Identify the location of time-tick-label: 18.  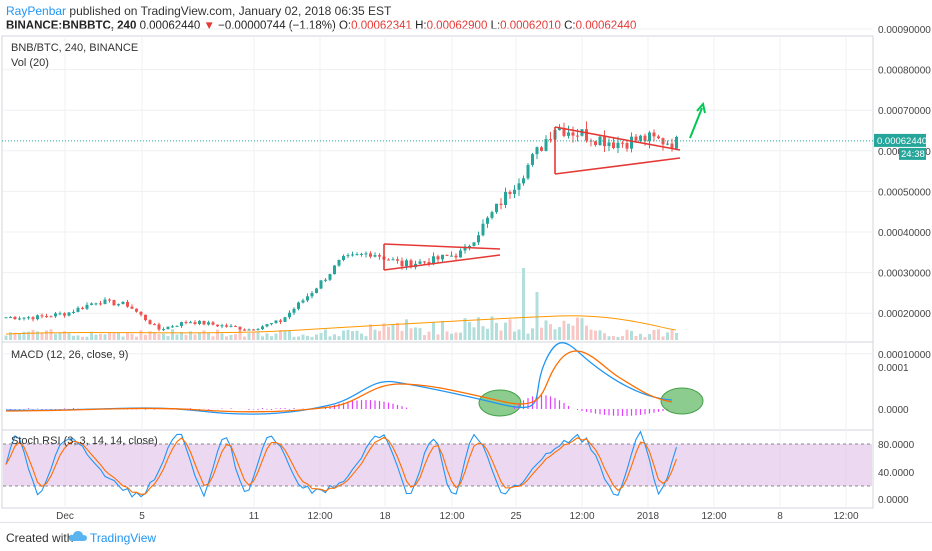
(385, 516).